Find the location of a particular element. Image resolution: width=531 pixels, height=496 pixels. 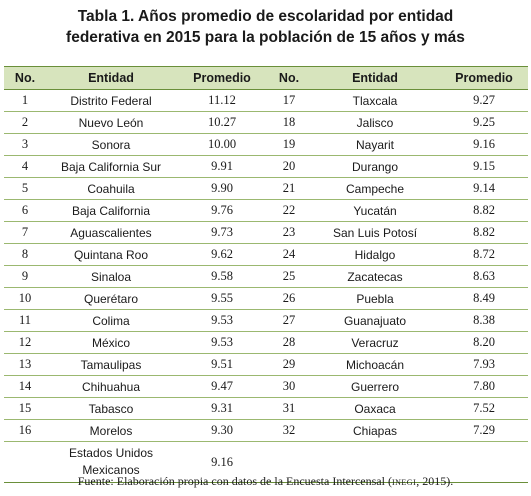

cell-no-left: 16 is located at coordinates (25, 430).